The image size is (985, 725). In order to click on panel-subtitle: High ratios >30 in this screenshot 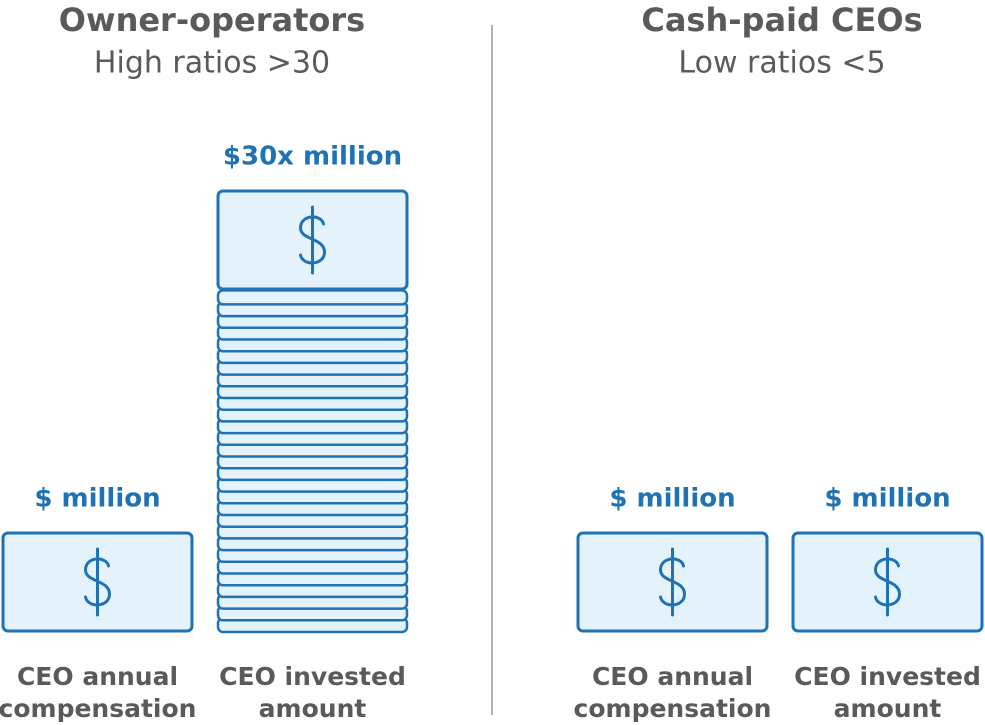, I will do `click(212, 63)`.